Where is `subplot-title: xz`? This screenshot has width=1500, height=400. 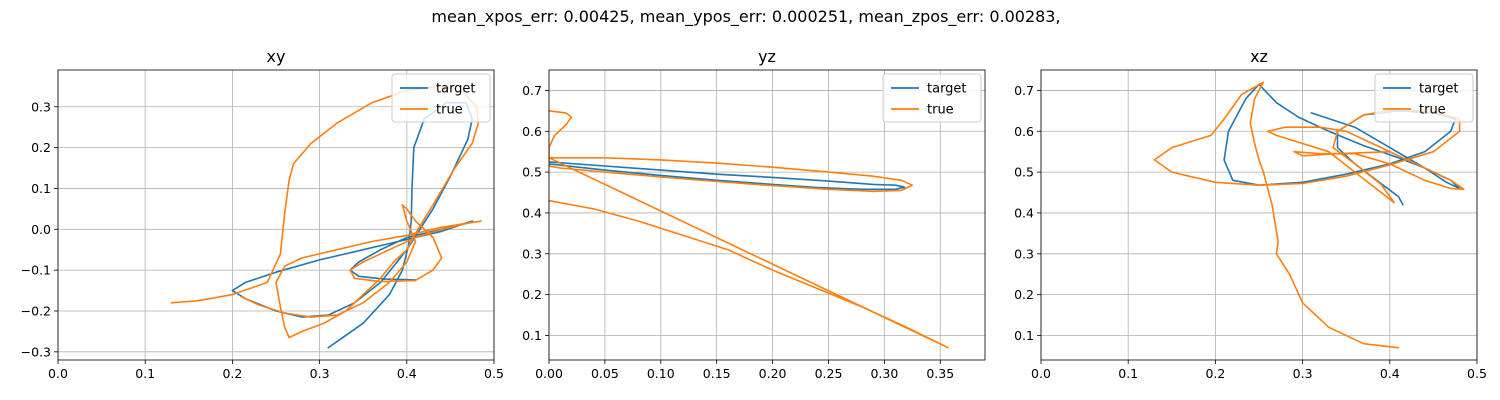
subplot-title: xz is located at coordinates (1259, 56).